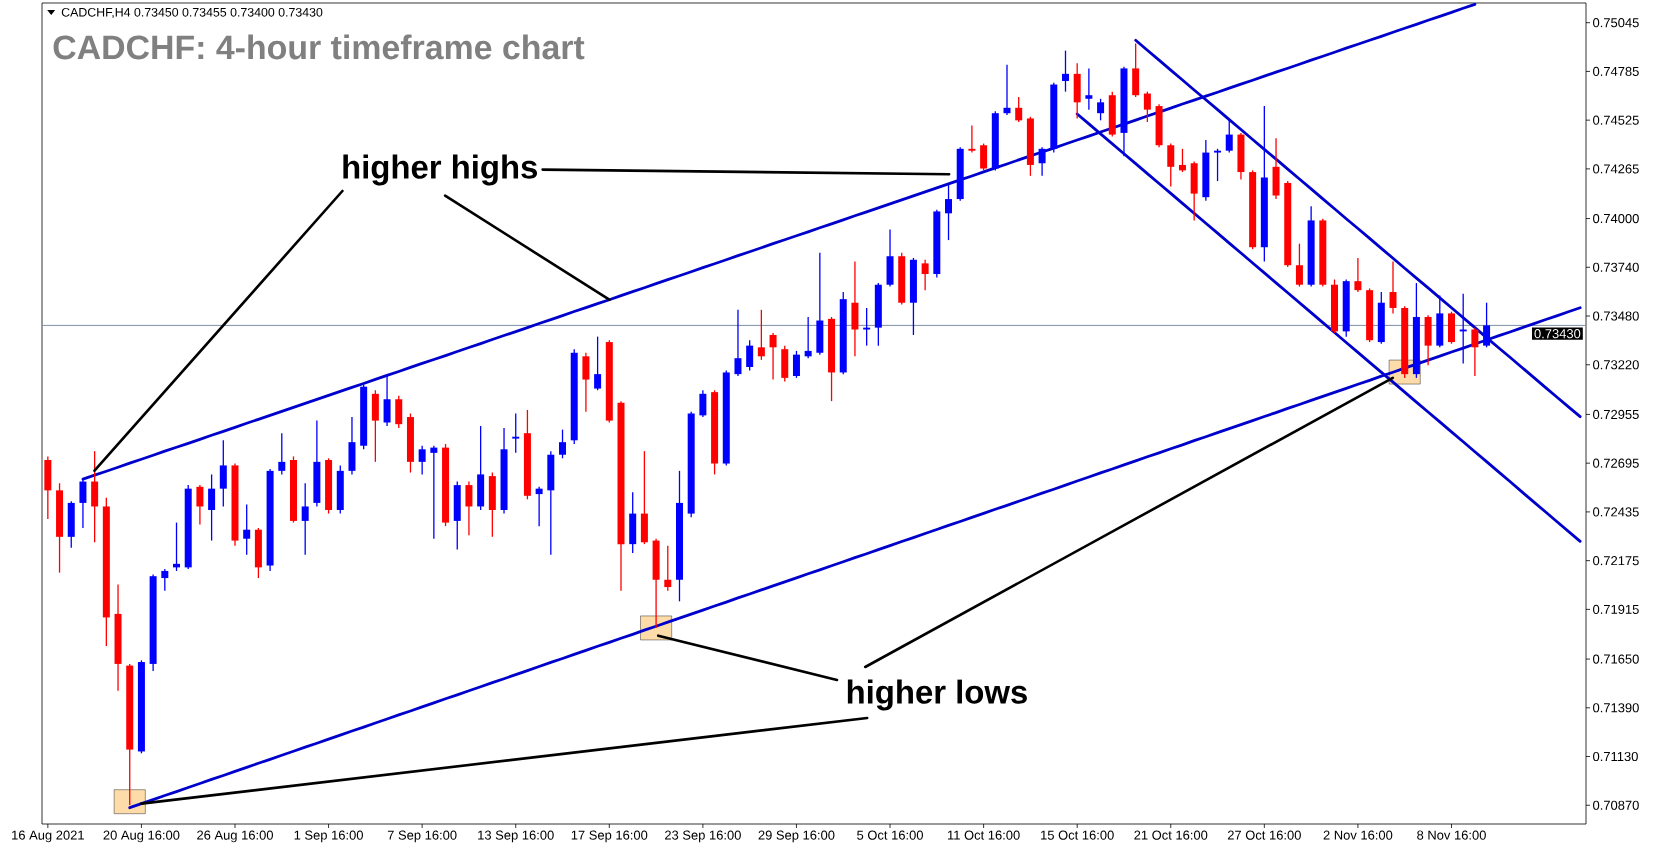 The width and height of the screenshot is (1653, 850). Describe the element at coordinates (48, 836) in the screenshot. I see `x-tick-label: 16 Aug 2021` at that location.